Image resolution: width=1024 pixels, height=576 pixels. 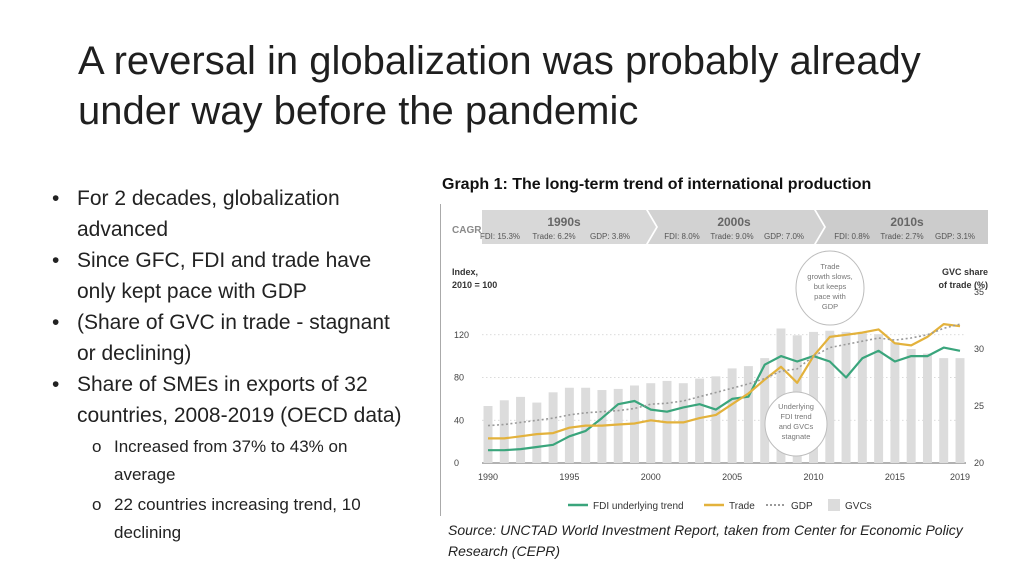 What do you see at coordinates (829, 276) in the screenshot?
I see `annotation-line: growth slows,` at bounding box center [829, 276].